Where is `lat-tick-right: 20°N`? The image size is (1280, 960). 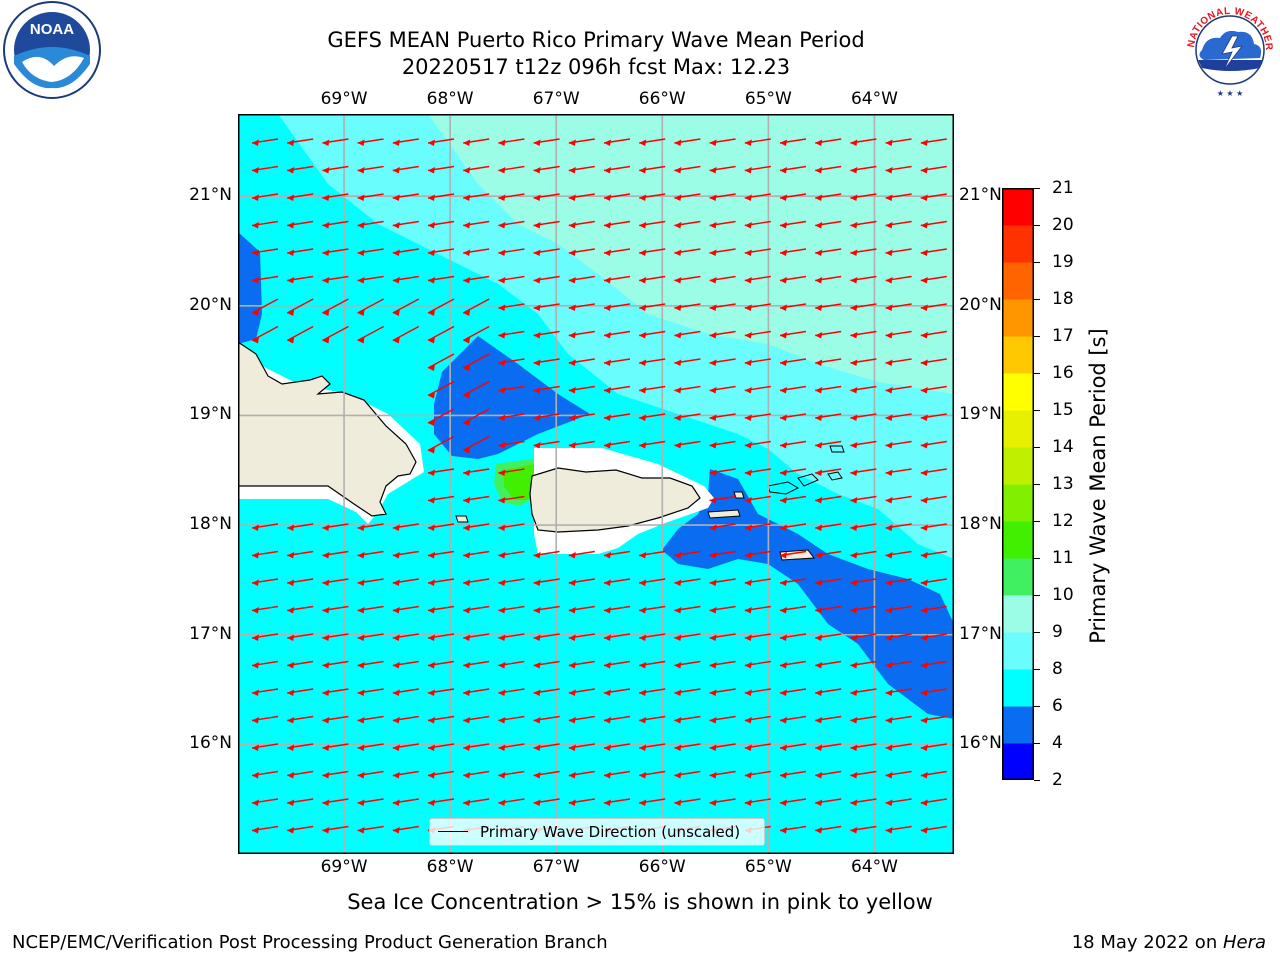 lat-tick-right: 20°N is located at coordinates (980, 304).